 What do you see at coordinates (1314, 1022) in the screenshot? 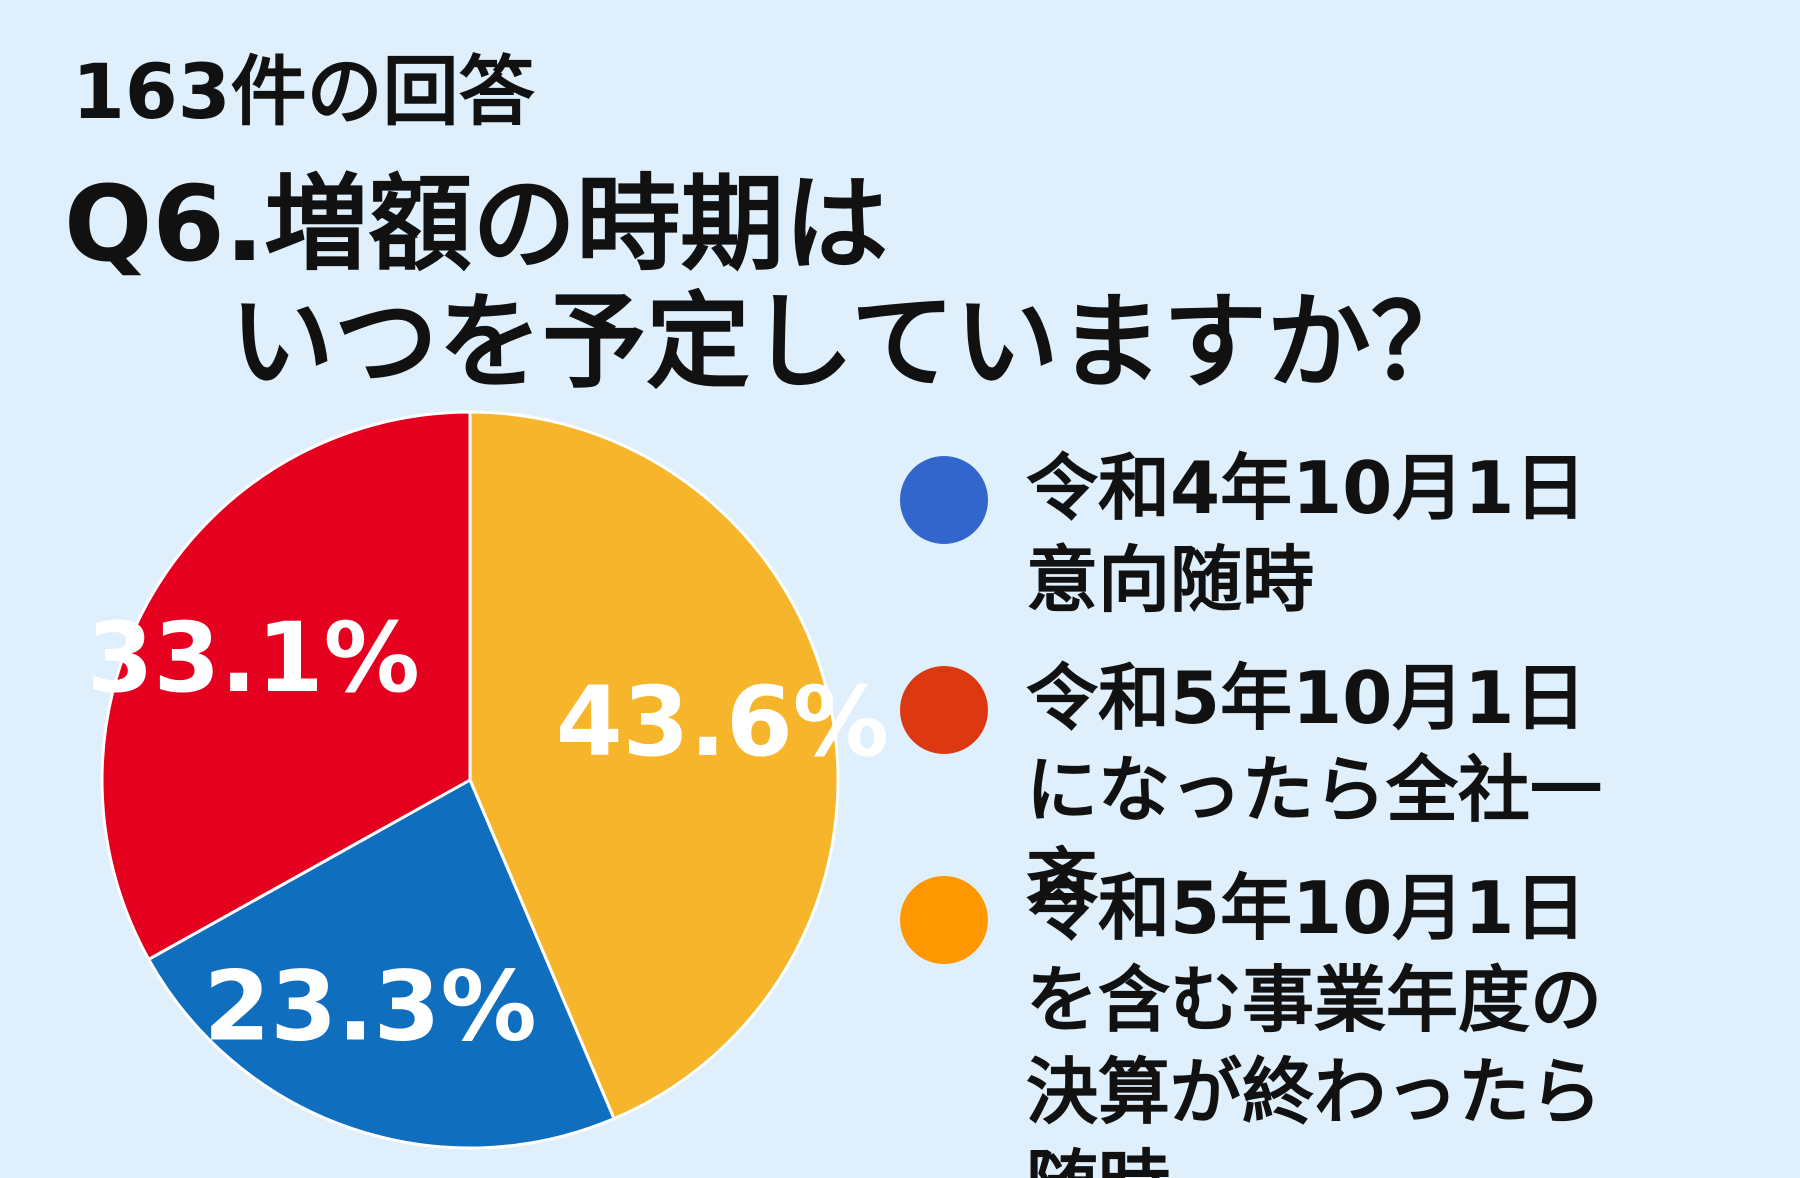
I see `legend-label: 令和5年10月1日を含む事業年度の決算が終わったら随時` at bounding box center [1314, 1022].